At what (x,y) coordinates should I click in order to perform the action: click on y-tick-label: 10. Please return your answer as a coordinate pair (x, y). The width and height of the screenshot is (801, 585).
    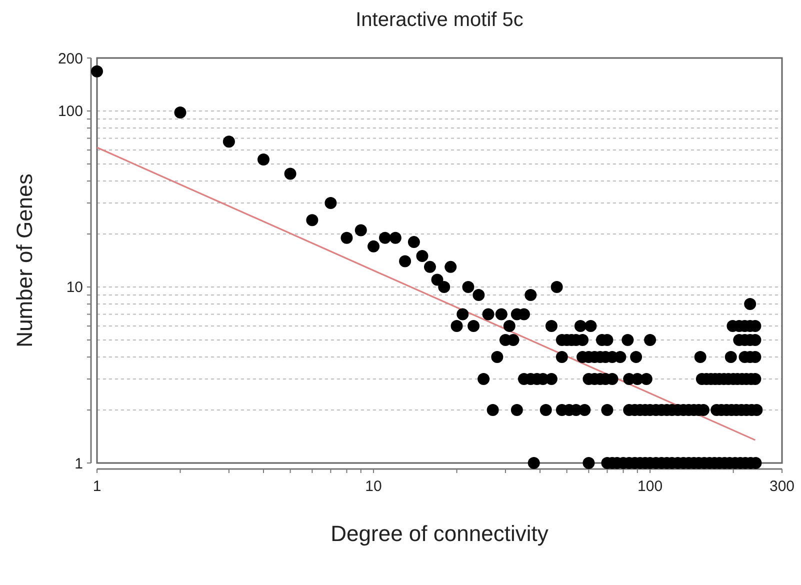
    Looking at the image, I should click on (74, 287).